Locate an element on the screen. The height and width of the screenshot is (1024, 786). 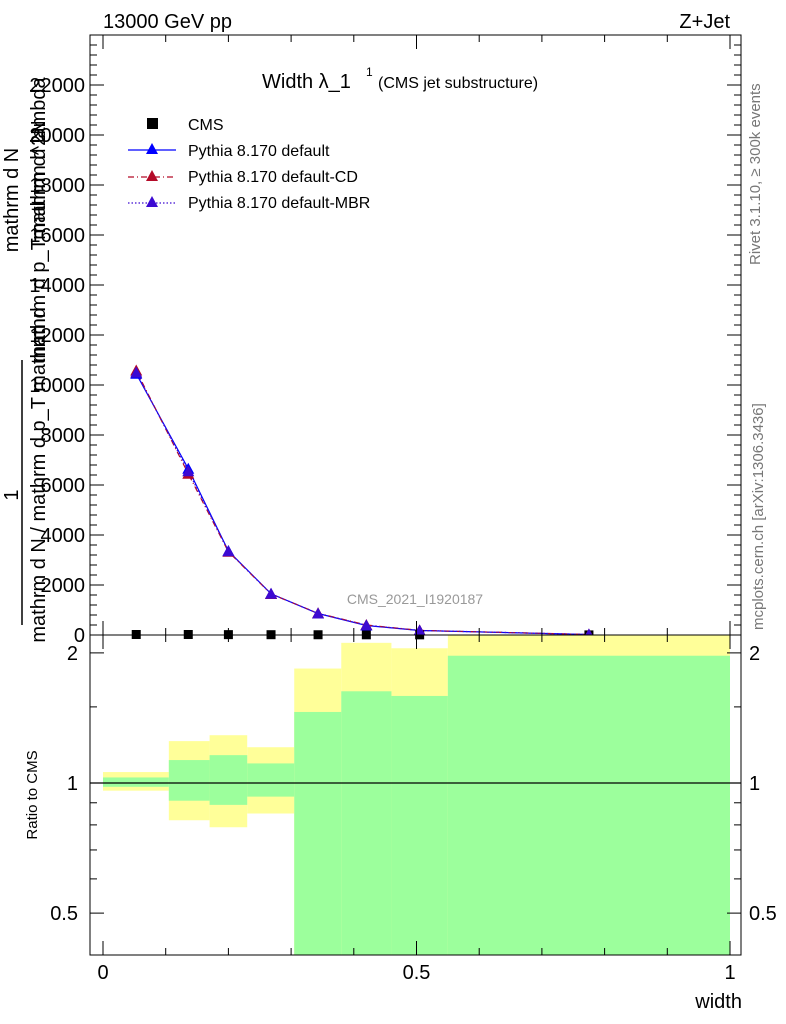
y-label-numerator: 1 is located at coordinates (12, 494).